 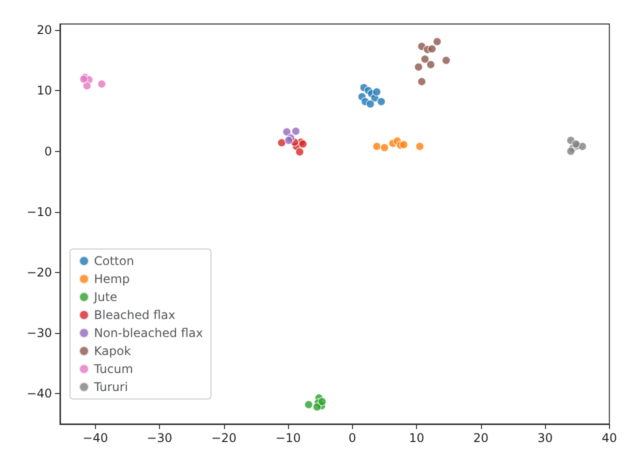 What do you see at coordinates (39, 272) in the screenshot?
I see `y-tick-label: −20` at bounding box center [39, 272].